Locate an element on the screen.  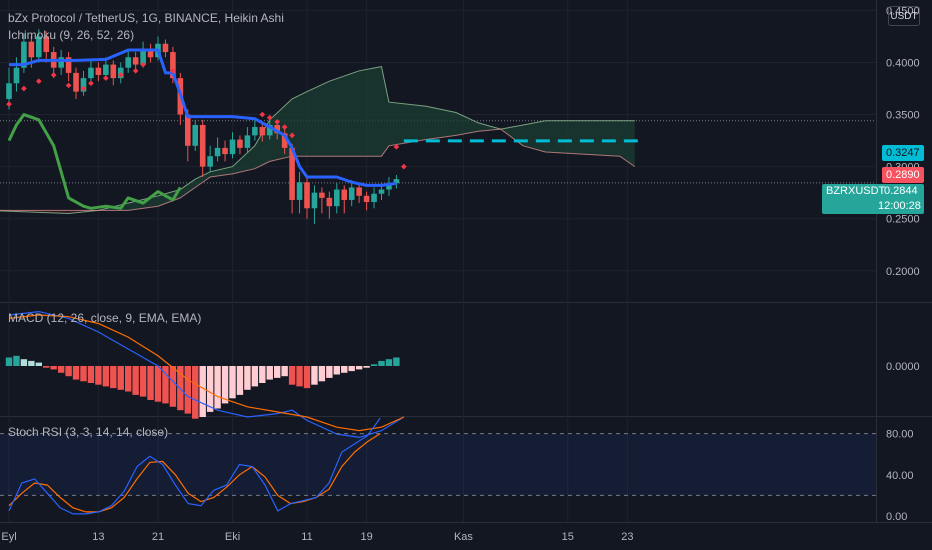
stoch-tick-label: 0.00 is located at coordinates (896, 517).